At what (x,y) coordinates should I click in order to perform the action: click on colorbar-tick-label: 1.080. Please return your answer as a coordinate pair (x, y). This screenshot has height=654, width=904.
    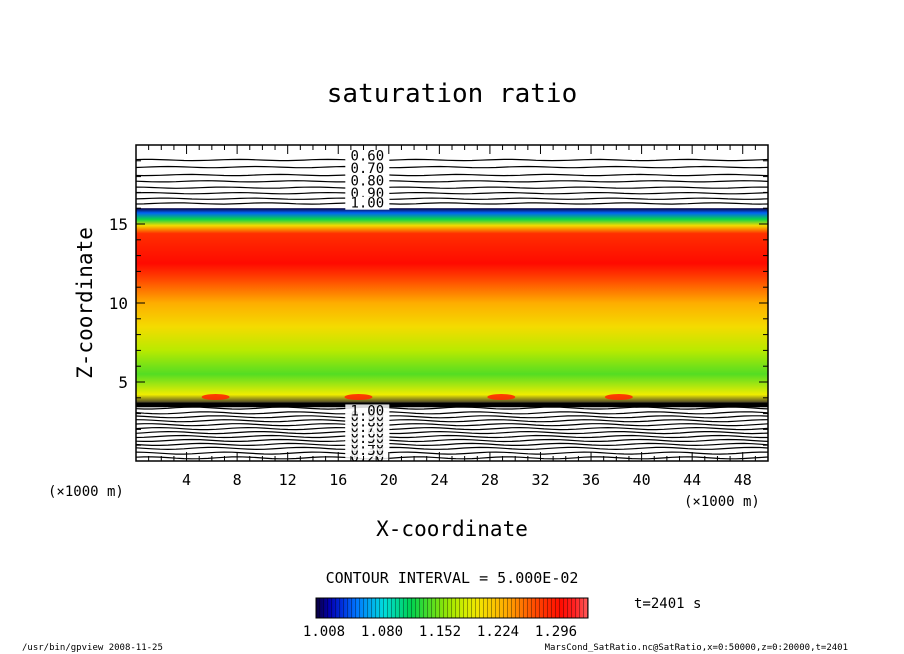
    Looking at the image, I should click on (382, 632).